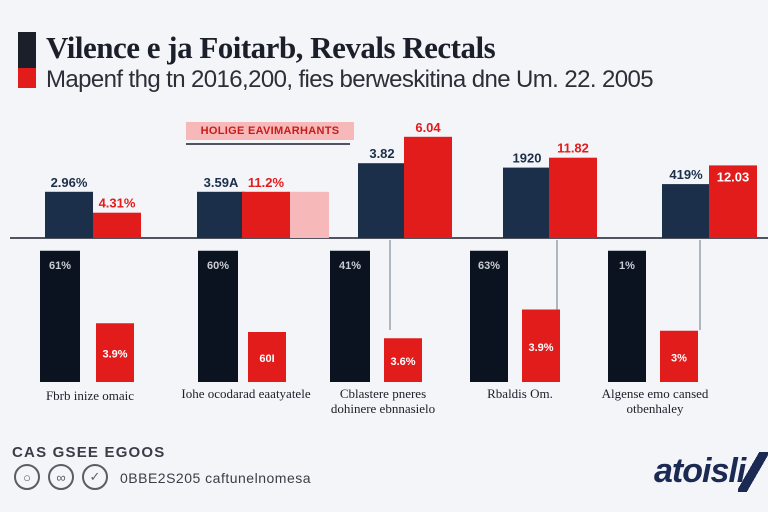 Image resolution: width=768 pixels, height=512 pixels. I want to click on category-label-5: Algense emo cansed otbenhaley, so click(655, 401).